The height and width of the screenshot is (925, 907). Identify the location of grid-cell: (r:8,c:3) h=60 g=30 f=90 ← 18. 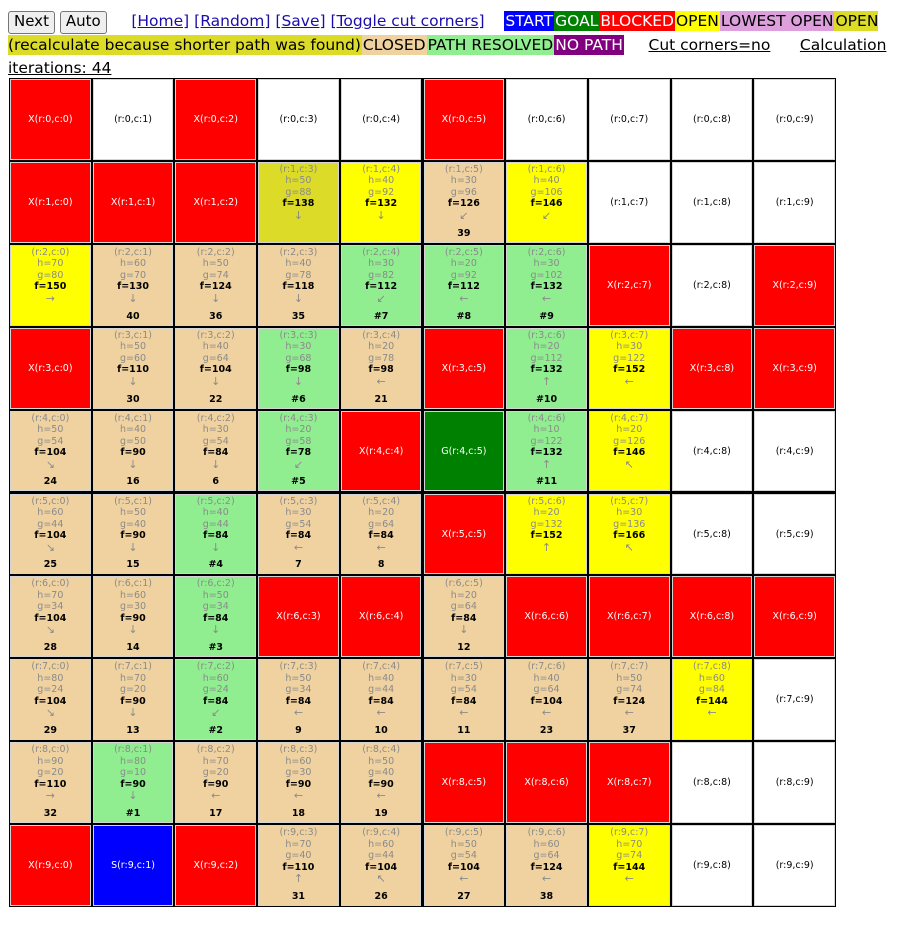
(298, 783).